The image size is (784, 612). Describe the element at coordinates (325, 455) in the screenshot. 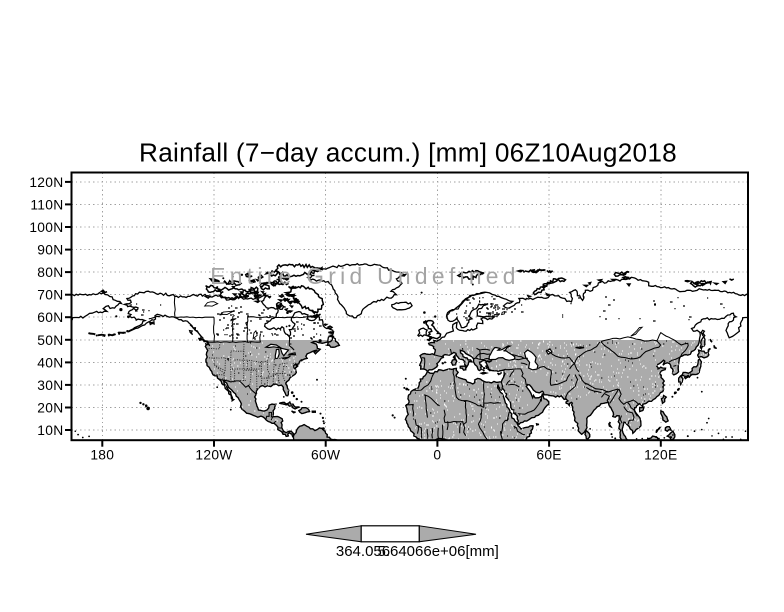

I see `svg-text: 60W` at that location.